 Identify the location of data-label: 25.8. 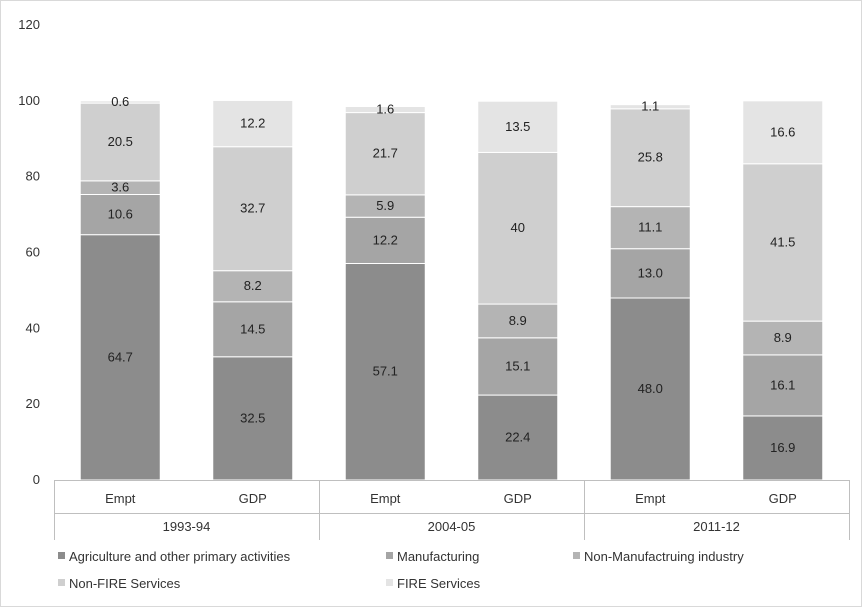
(650, 157).